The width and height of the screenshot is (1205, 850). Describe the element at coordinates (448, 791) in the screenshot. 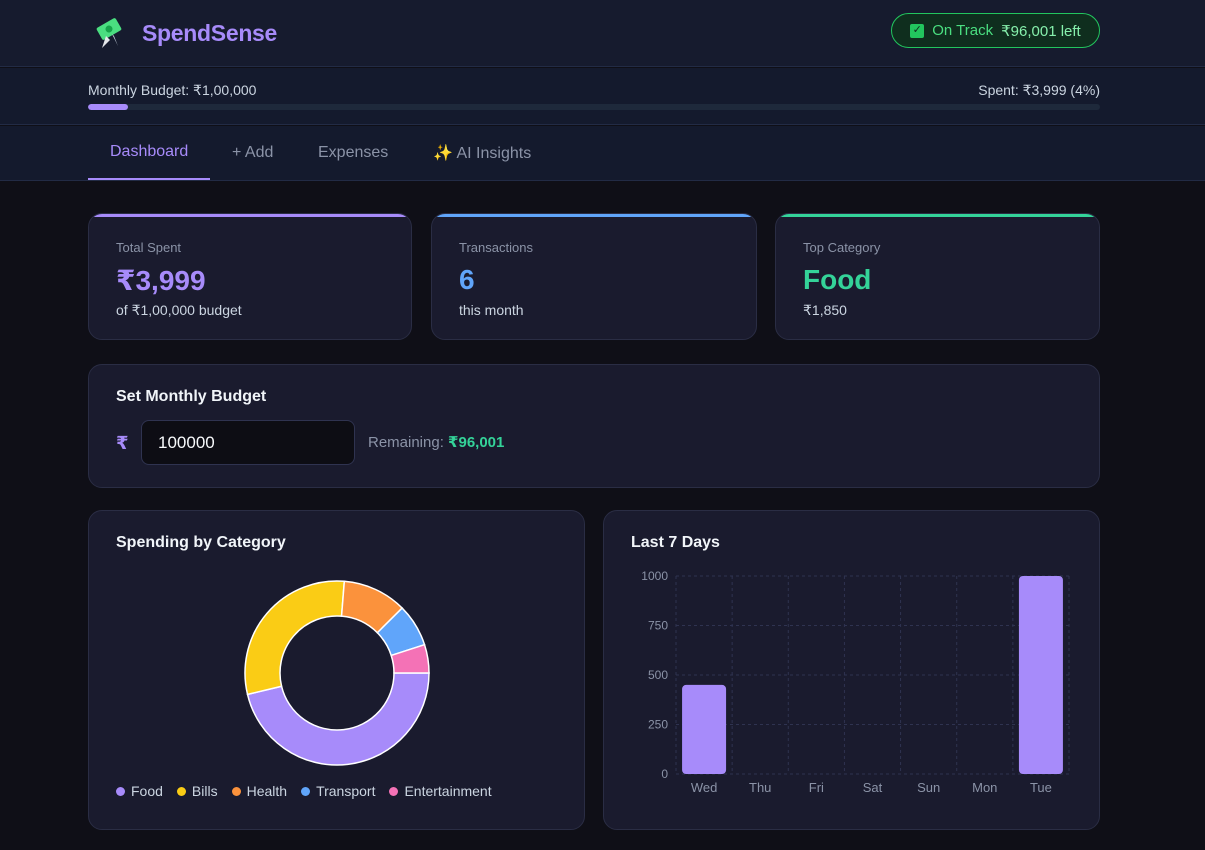

I see `legend-label: Entertainment` at that location.